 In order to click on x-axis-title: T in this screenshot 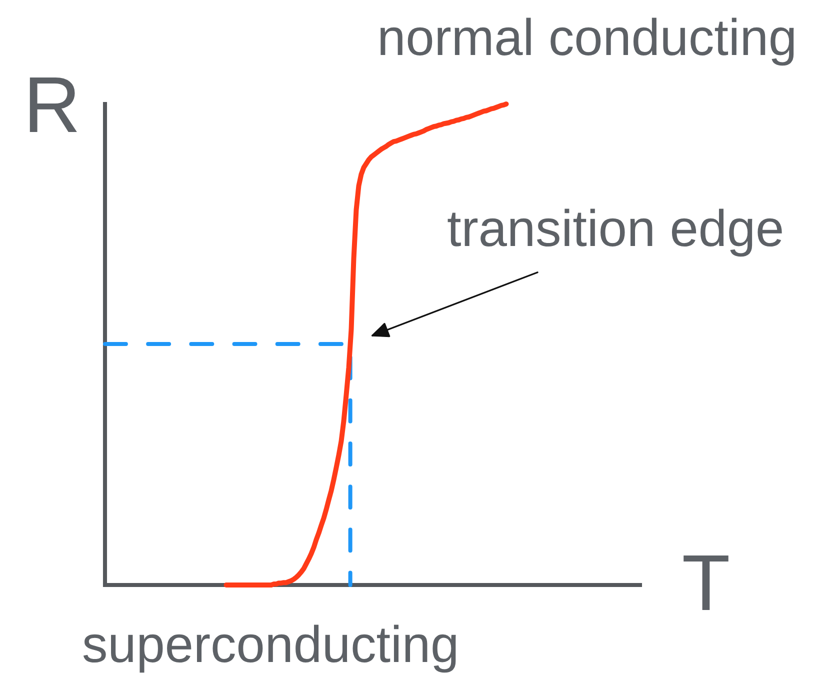, I will do `click(706, 583)`.